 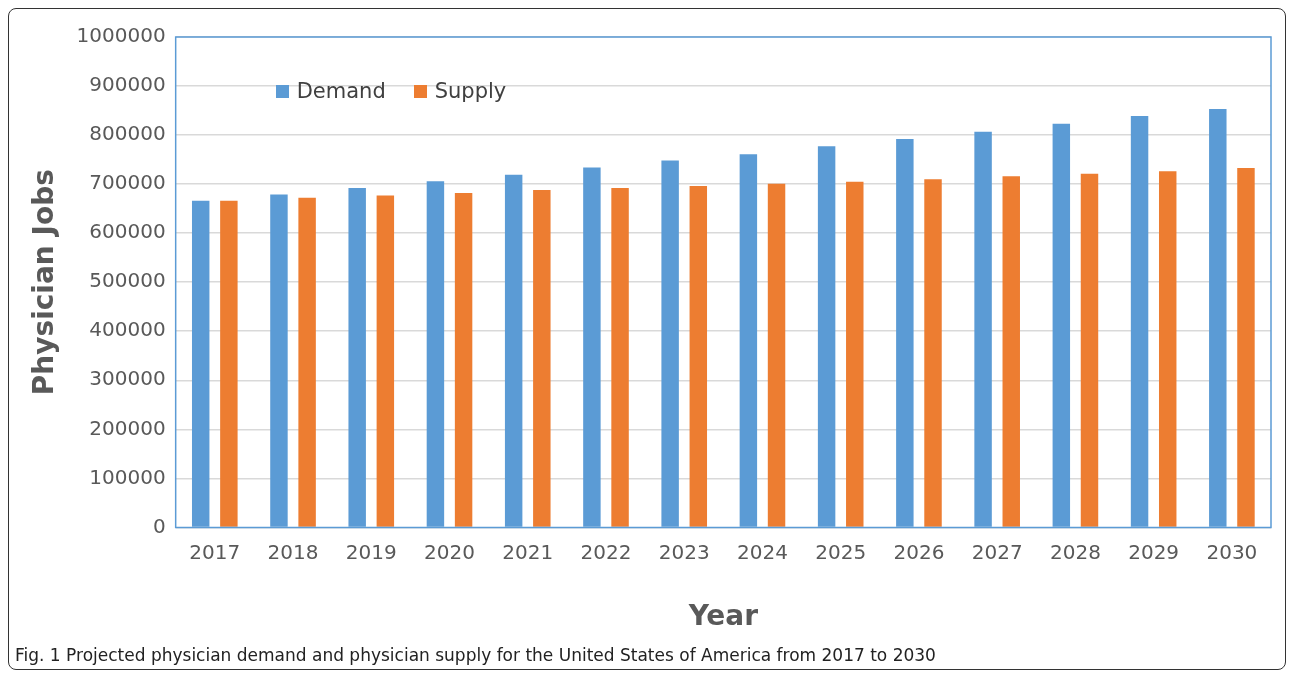 I want to click on x-tick-label: 2029, so click(x=1154, y=551).